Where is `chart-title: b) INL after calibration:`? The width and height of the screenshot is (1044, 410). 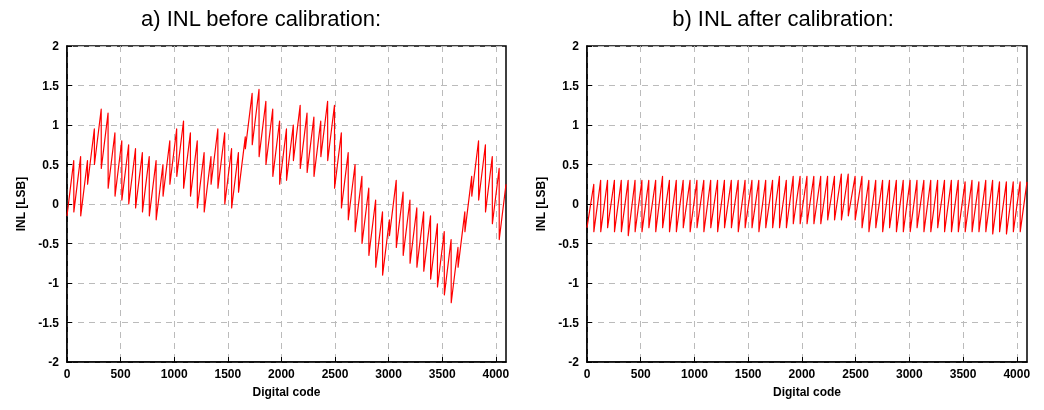
chart-title: b) INL after calibration: is located at coordinates (783, 18).